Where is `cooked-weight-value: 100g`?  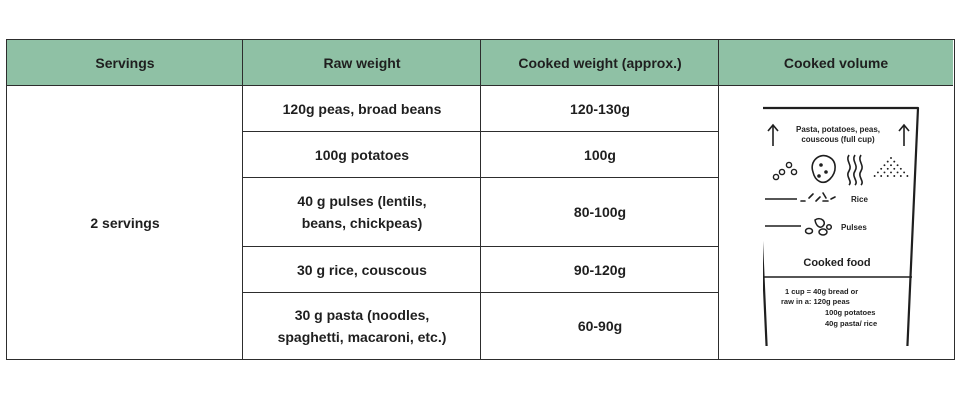 cooked-weight-value: 100g is located at coordinates (600, 154).